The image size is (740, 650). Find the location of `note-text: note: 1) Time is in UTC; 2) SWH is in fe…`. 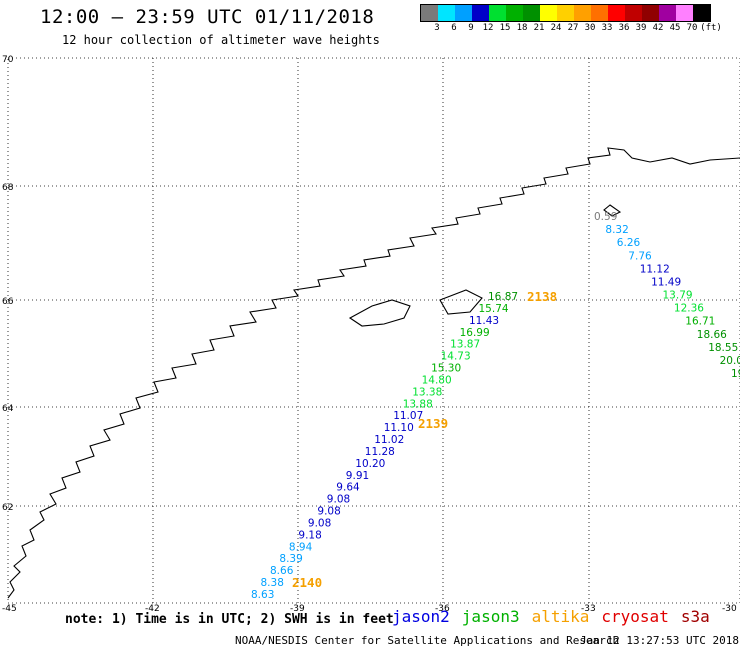

note-text: note: 1) Time is in UTC; 2) SWH is in fe… is located at coordinates (229, 619).